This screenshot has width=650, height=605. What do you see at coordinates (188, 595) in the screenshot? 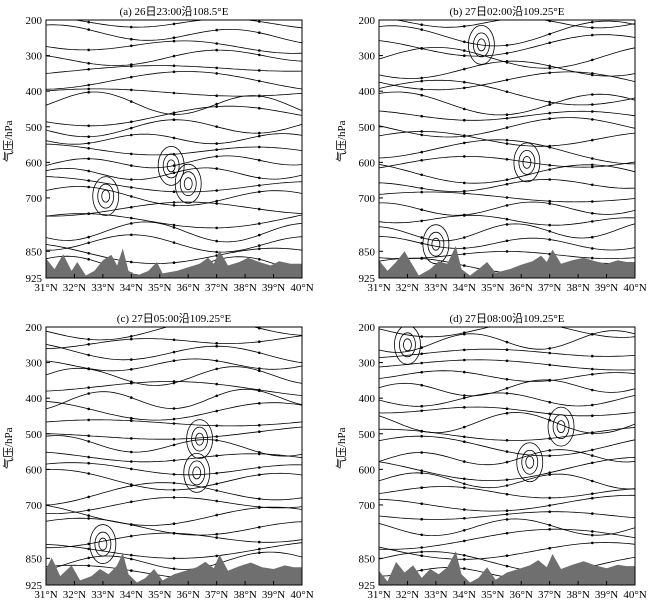
I see `x-tick-label: 36°N` at bounding box center [188, 595].